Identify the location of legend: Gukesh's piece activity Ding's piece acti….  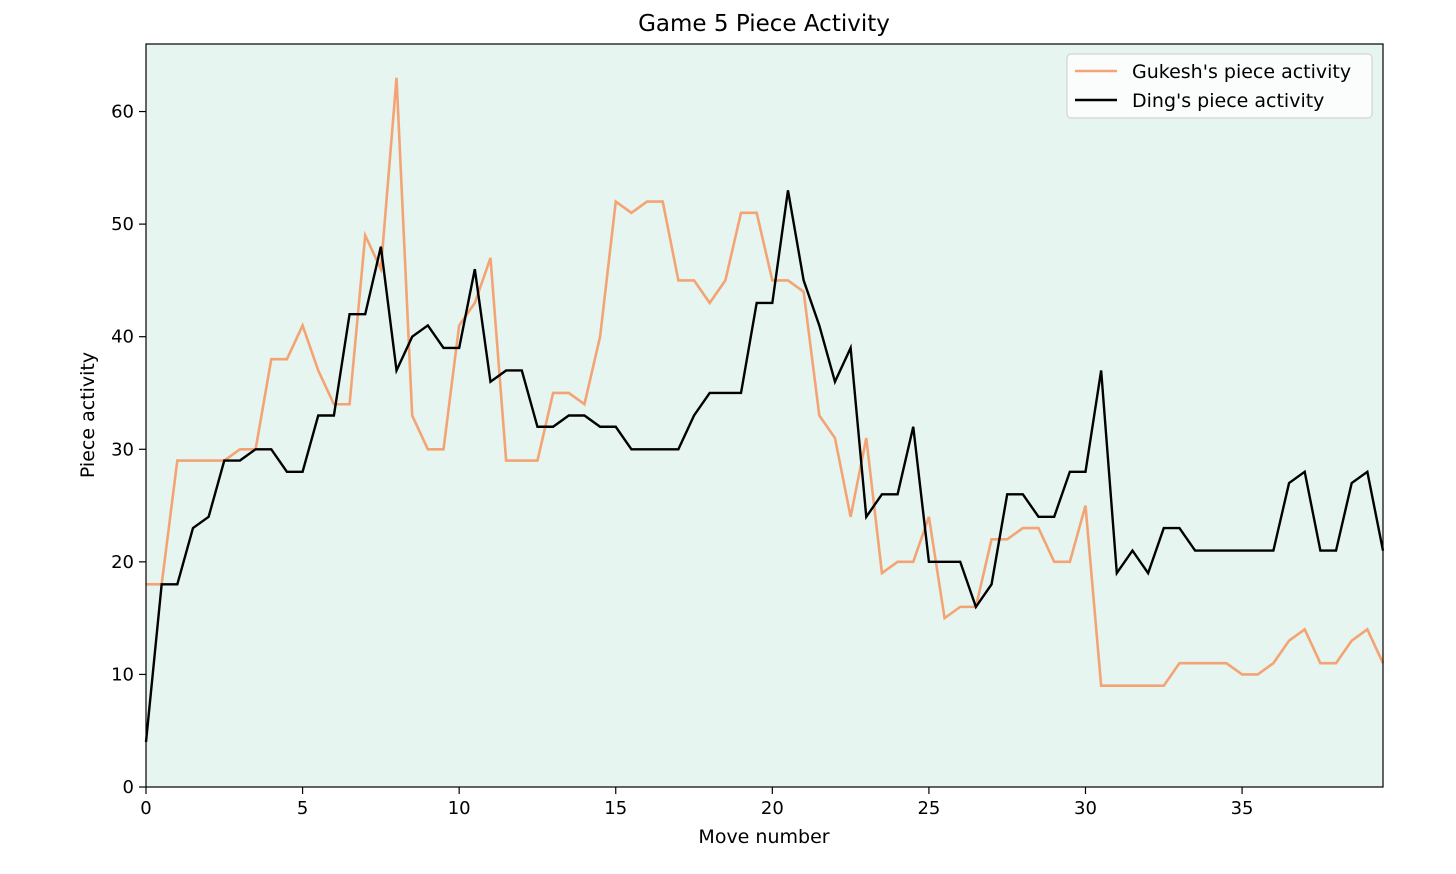
(1219, 86).